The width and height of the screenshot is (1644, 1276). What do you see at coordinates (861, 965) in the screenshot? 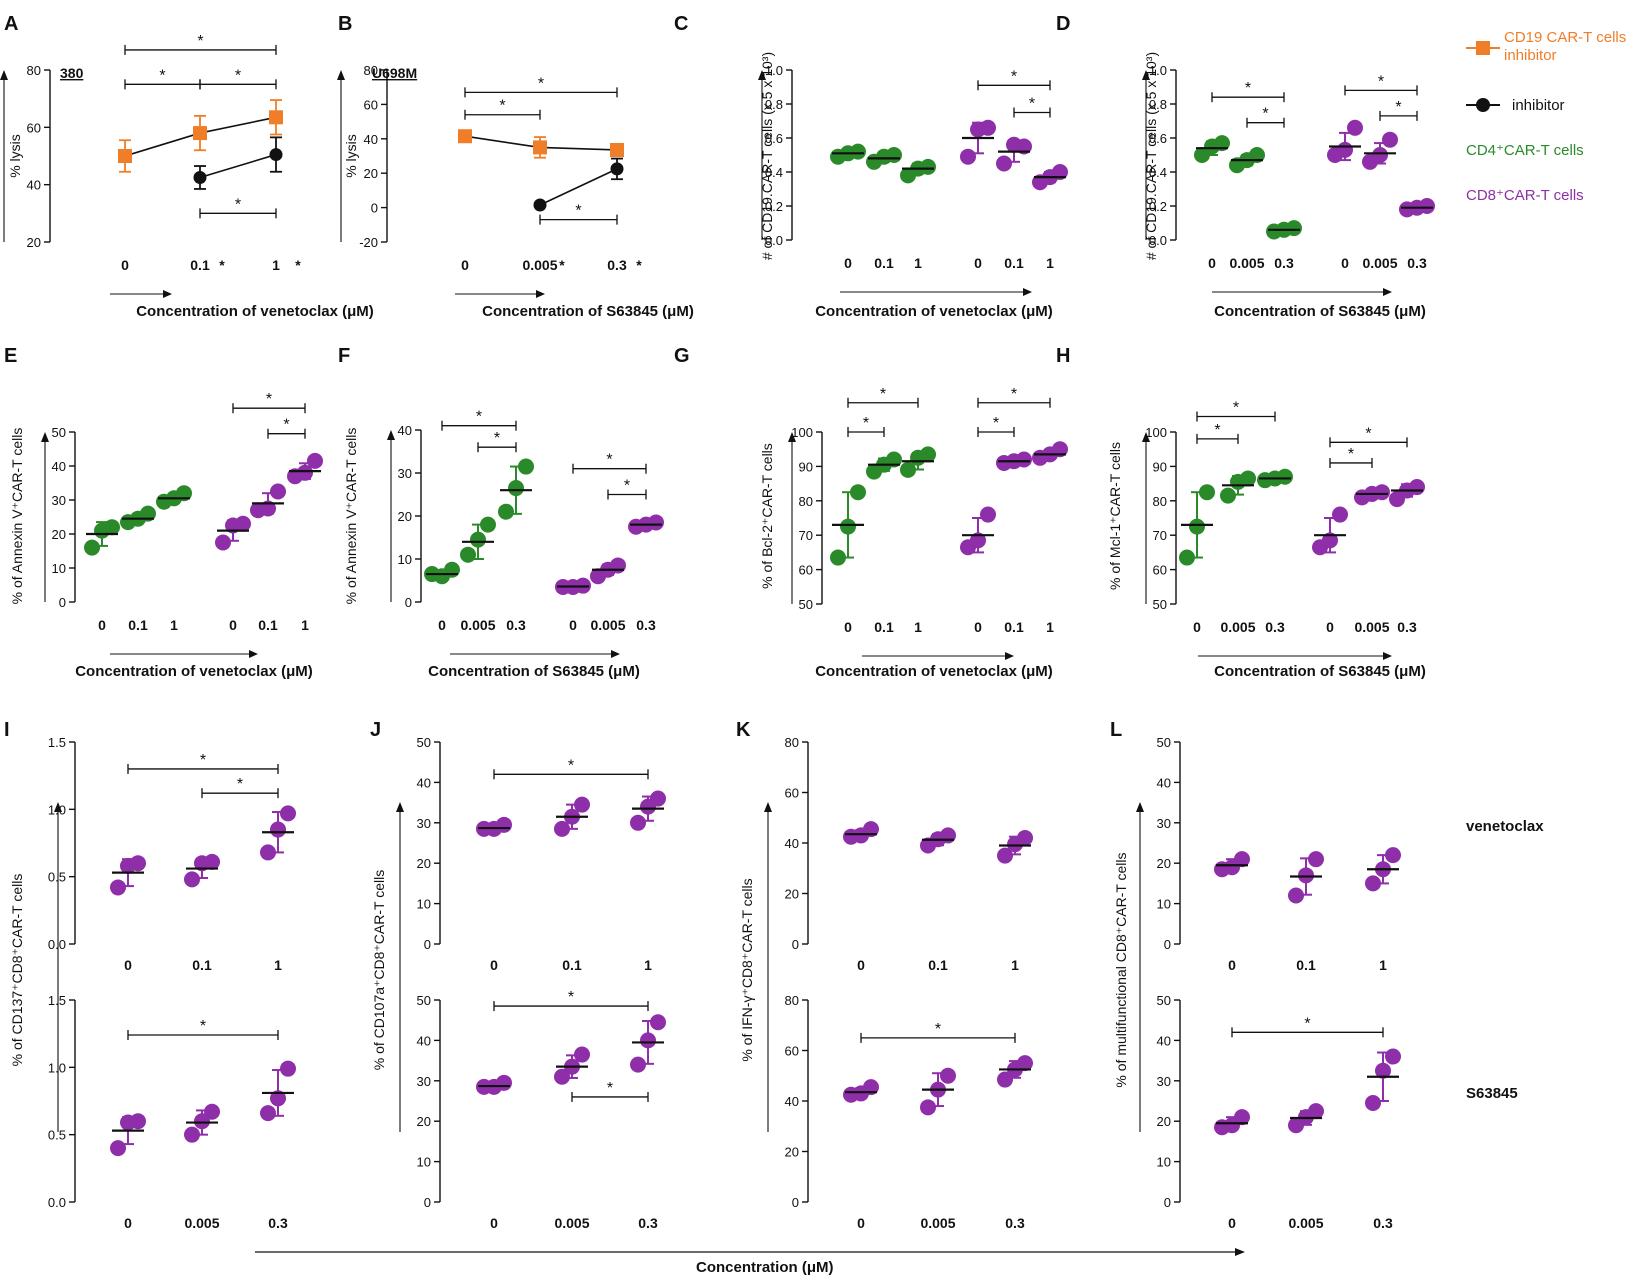
I see `x-tick-label-K-venetoclax: 0` at bounding box center [861, 965].